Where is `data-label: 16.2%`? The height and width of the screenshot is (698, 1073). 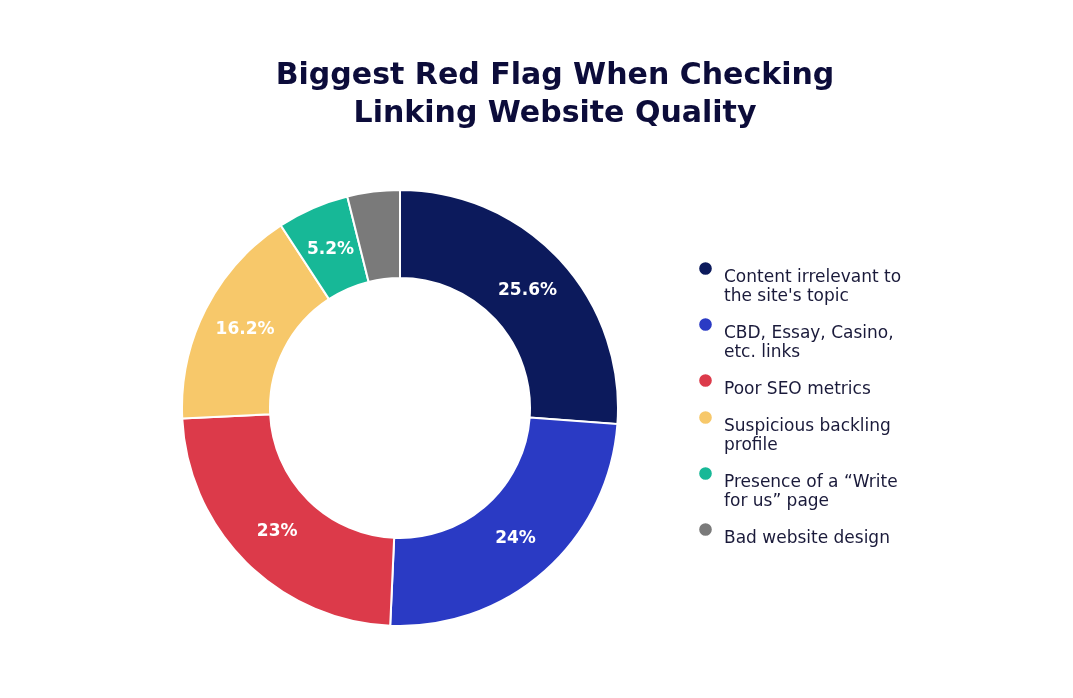
data-label: 16.2% is located at coordinates (245, 327).